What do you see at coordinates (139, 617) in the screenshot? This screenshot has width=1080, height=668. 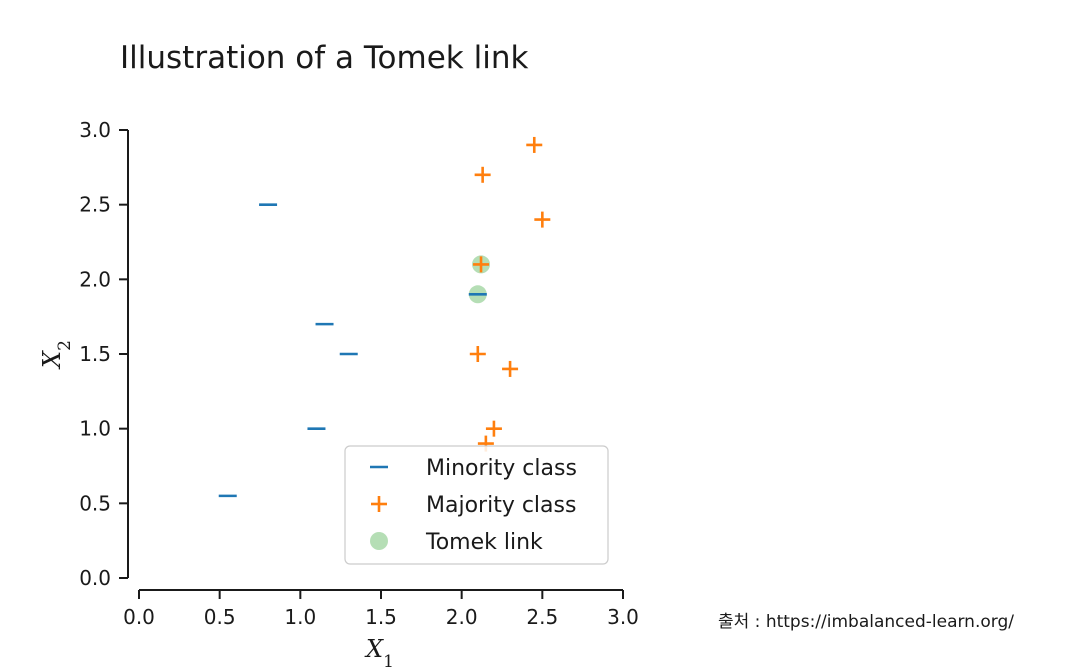 I see `x-tick-label-0: 0.0` at bounding box center [139, 617].